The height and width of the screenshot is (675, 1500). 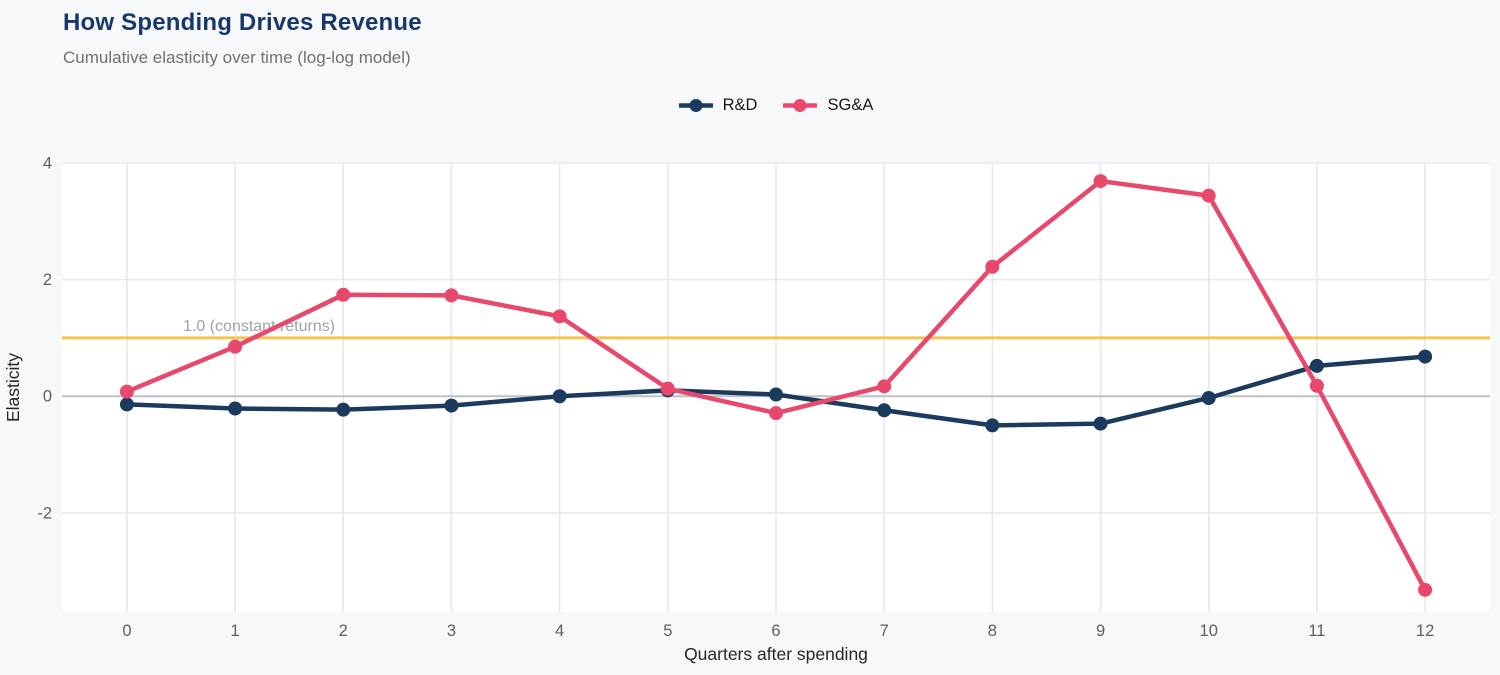 What do you see at coordinates (776, 105) in the screenshot?
I see `legend: R&D SG&A` at bounding box center [776, 105].